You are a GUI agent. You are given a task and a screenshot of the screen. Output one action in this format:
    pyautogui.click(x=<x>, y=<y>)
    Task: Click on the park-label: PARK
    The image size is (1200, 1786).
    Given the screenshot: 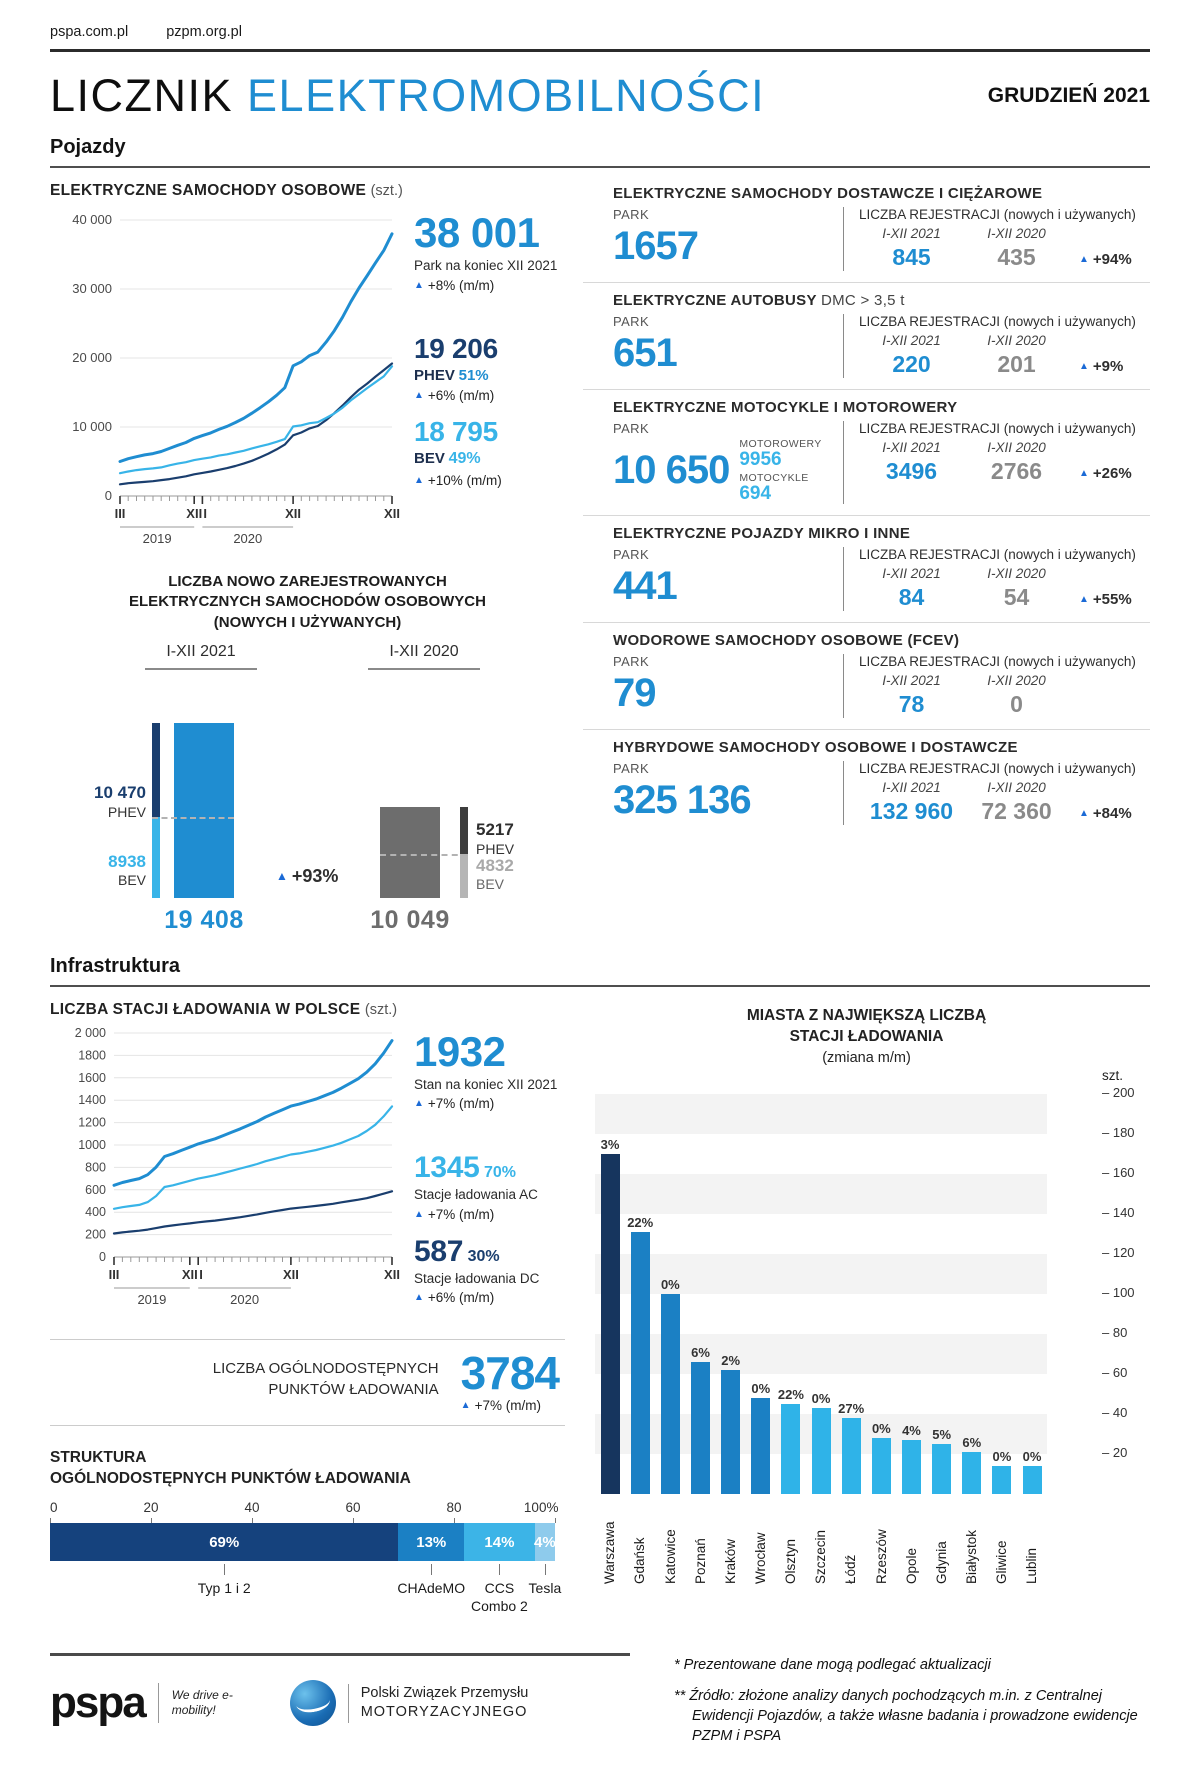 What is the action you would take?
    pyautogui.click(x=631, y=554)
    